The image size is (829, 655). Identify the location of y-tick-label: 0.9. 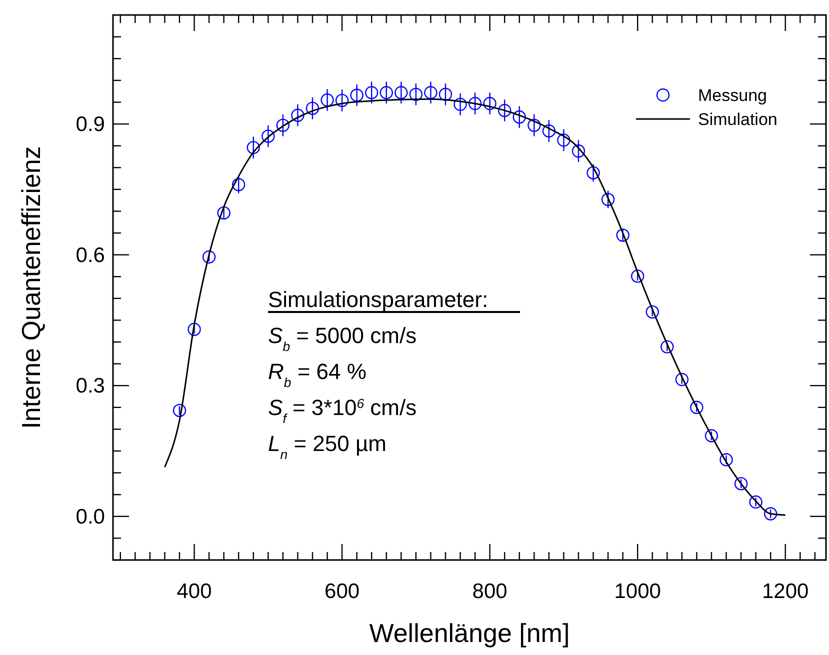
(90, 124).